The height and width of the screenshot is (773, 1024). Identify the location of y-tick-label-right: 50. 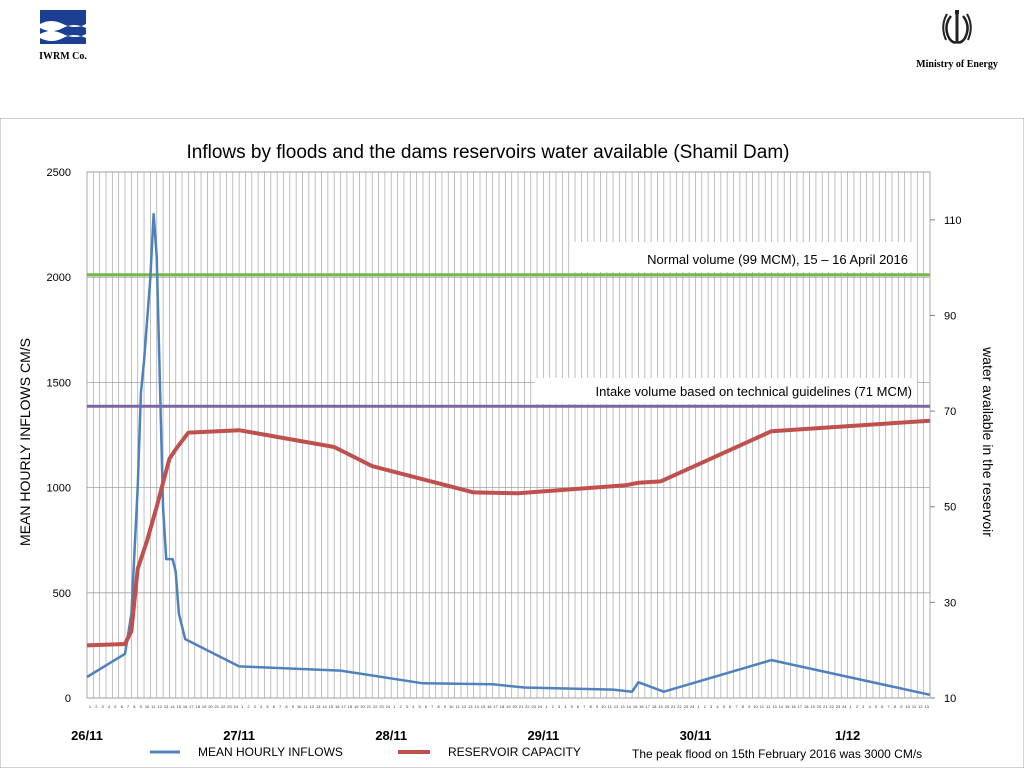
(950, 508).